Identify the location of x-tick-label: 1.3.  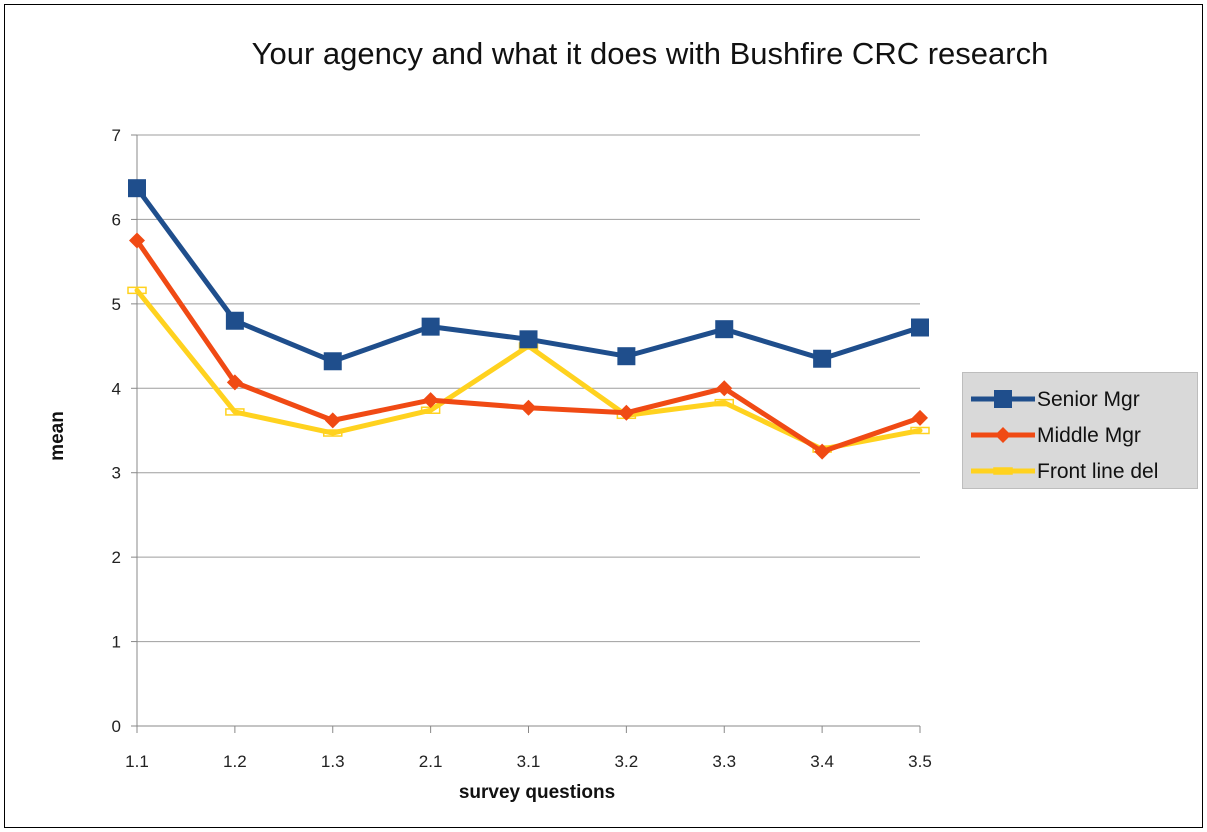
(333, 761).